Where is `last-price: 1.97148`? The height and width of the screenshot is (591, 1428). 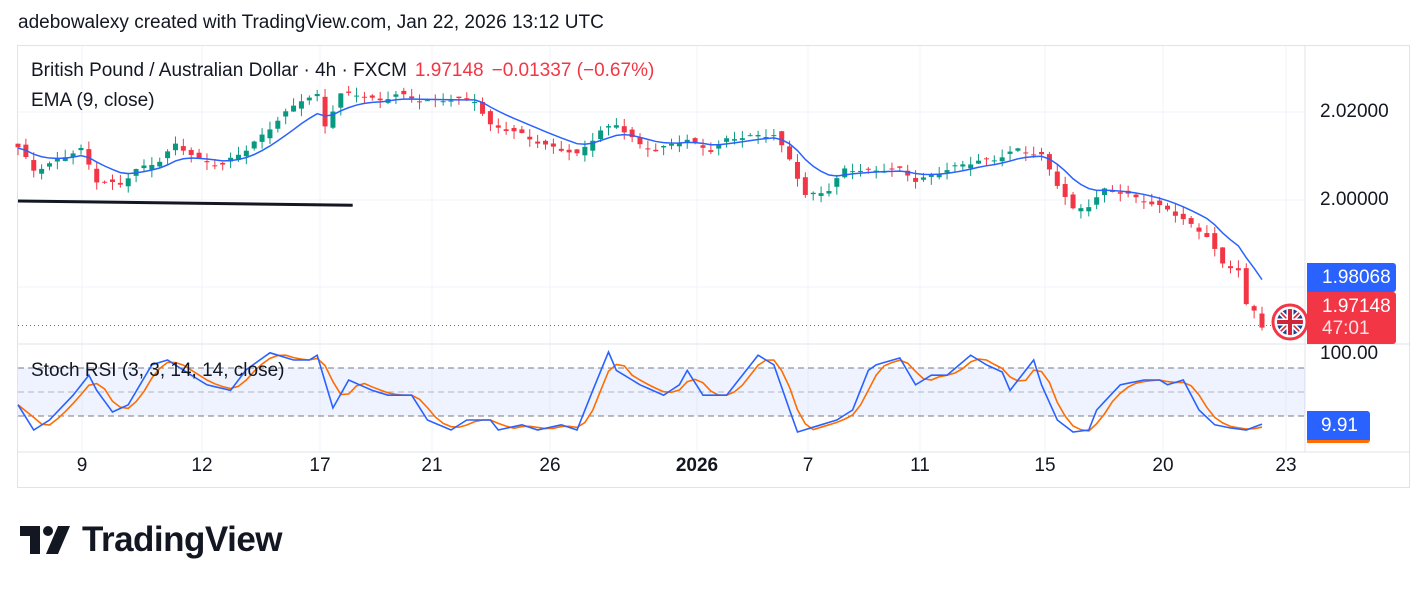 last-price: 1.97148 is located at coordinates (449, 70).